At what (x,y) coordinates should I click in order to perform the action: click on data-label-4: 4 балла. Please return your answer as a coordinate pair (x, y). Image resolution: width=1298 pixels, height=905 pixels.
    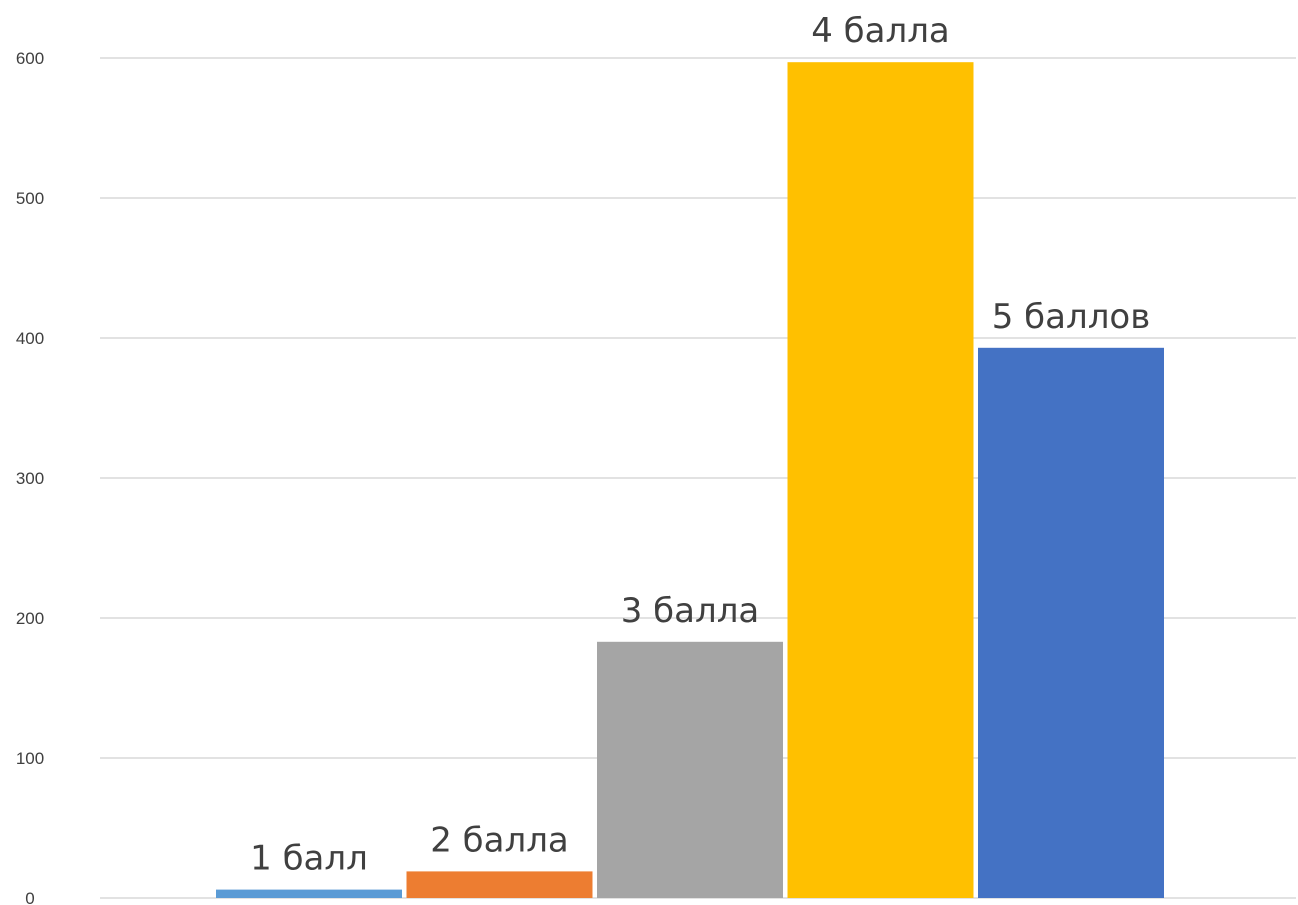
    Looking at the image, I should click on (880, 31).